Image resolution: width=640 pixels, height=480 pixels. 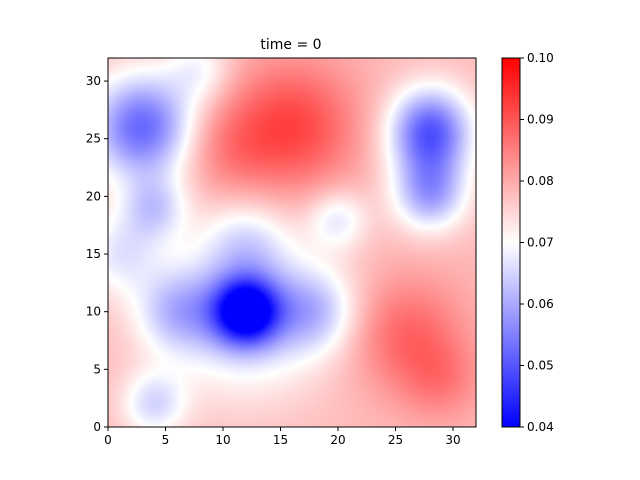 I want to click on colorbar-tick-label: 0.04, so click(x=540, y=427).